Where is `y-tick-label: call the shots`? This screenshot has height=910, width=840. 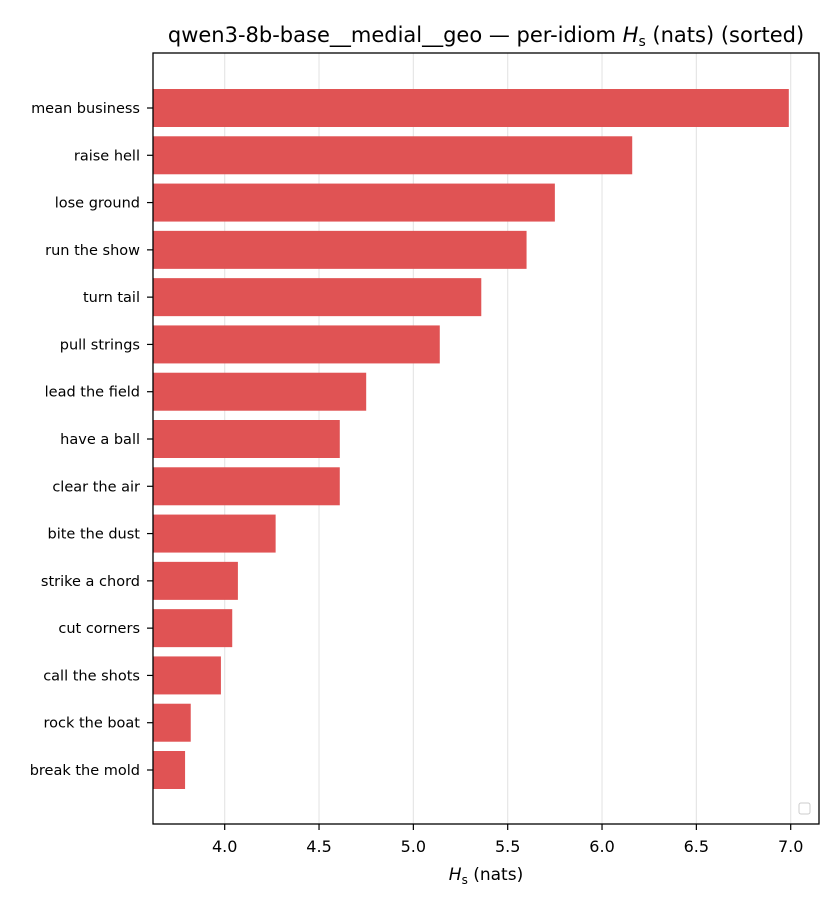
y-tick-label: call the shots is located at coordinates (91, 676).